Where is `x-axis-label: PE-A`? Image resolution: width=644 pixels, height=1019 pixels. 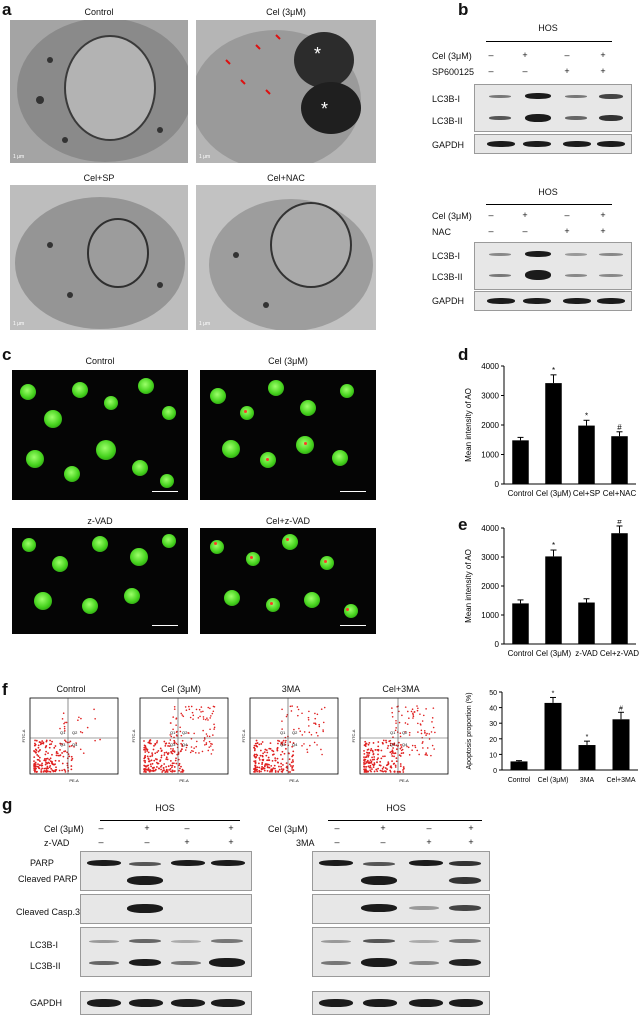
x-axis-label: PE-A is located at coordinates (294, 780).